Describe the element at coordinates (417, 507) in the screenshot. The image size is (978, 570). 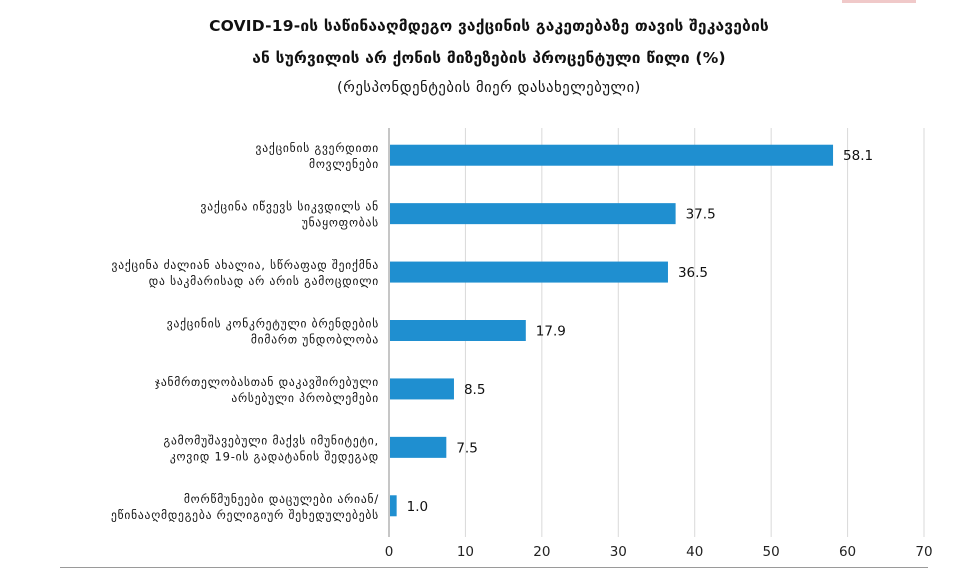
I see `data-label: 1.0` at that location.